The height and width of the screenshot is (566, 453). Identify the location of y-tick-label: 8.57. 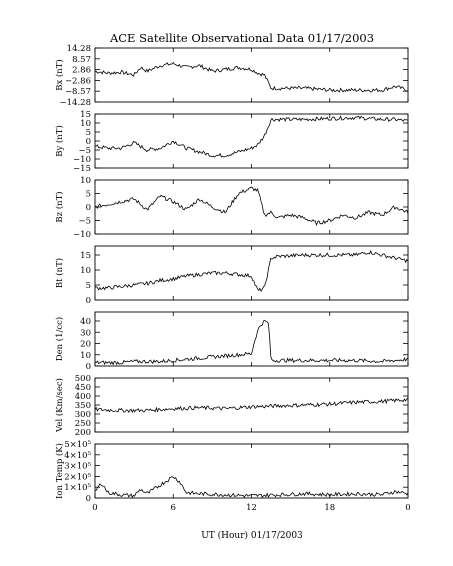
(81, 60).